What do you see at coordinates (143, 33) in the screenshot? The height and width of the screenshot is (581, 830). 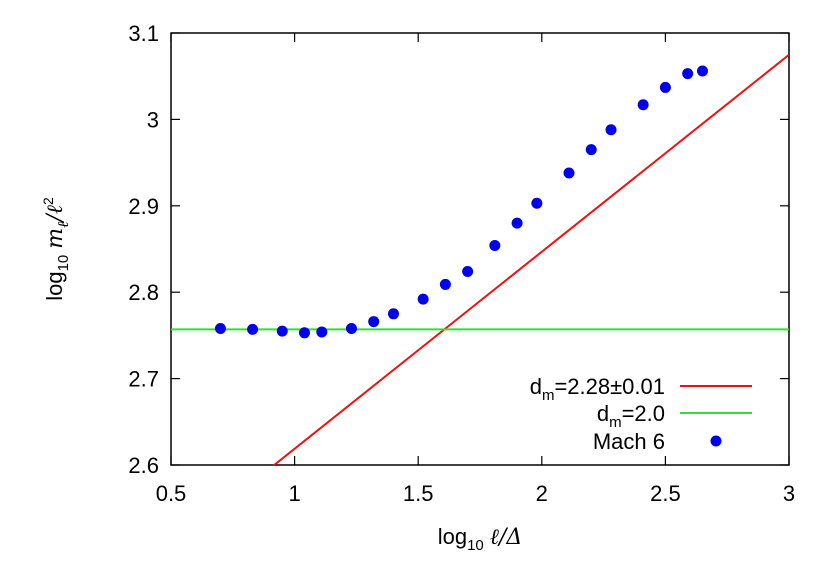 I see `y-tick-label: 3.1` at bounding box center [143, 33].